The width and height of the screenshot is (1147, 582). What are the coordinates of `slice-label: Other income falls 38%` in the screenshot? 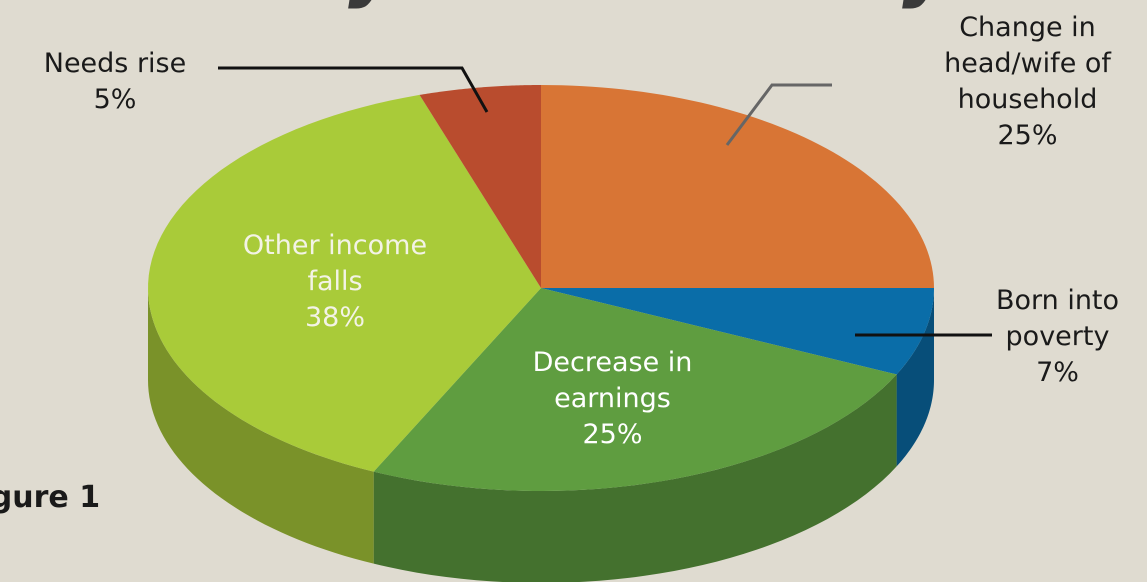 It's located at (335, 282).